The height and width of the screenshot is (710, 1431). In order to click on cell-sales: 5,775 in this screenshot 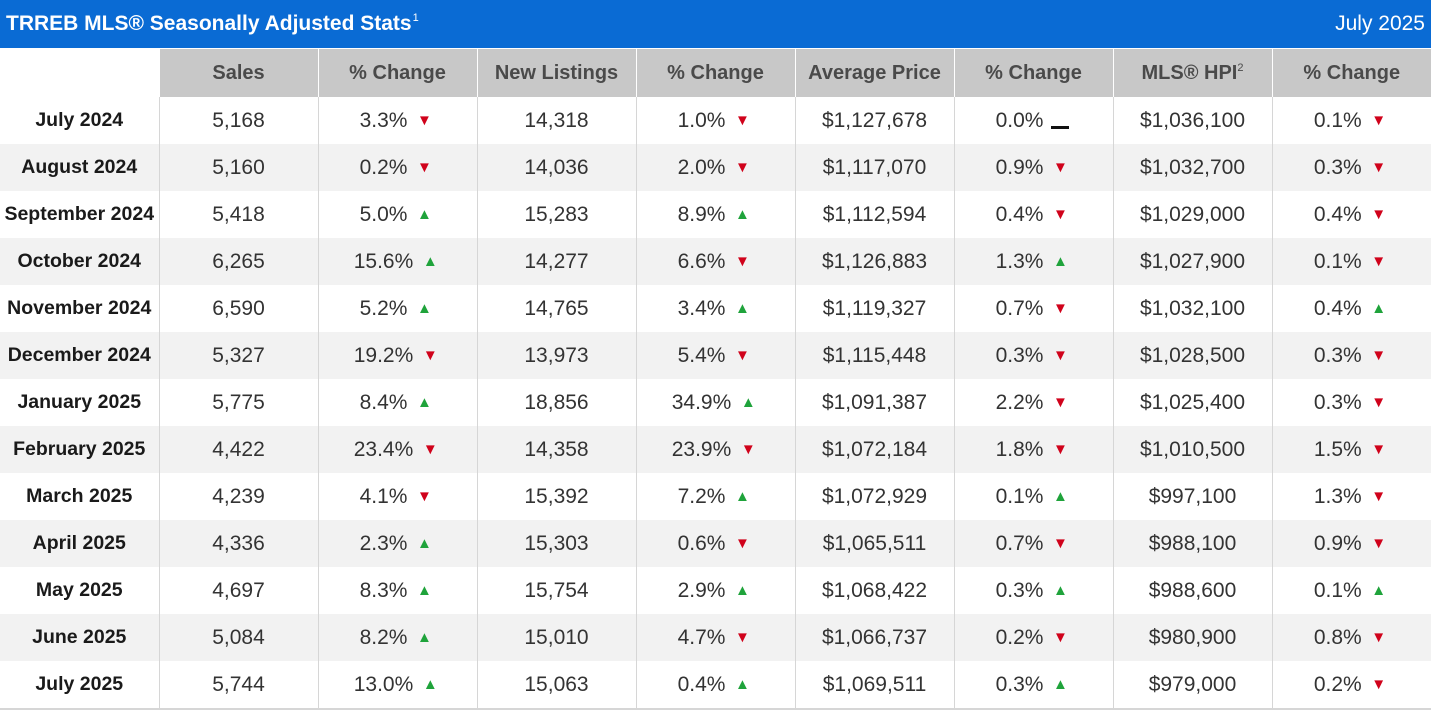, I will do `click(238, 402)`.